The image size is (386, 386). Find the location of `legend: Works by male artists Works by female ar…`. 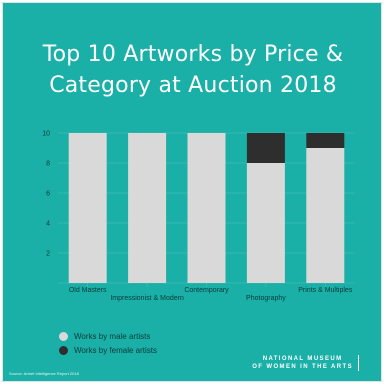

legend: Works by male artists Works by female ar… is located at coordinates (108, 343).